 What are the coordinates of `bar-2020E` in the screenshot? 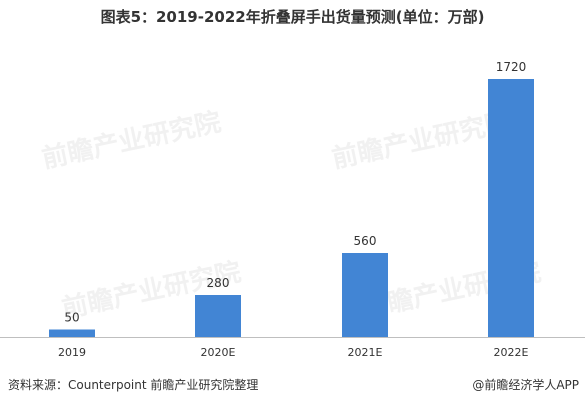 It's located at (218, 316).